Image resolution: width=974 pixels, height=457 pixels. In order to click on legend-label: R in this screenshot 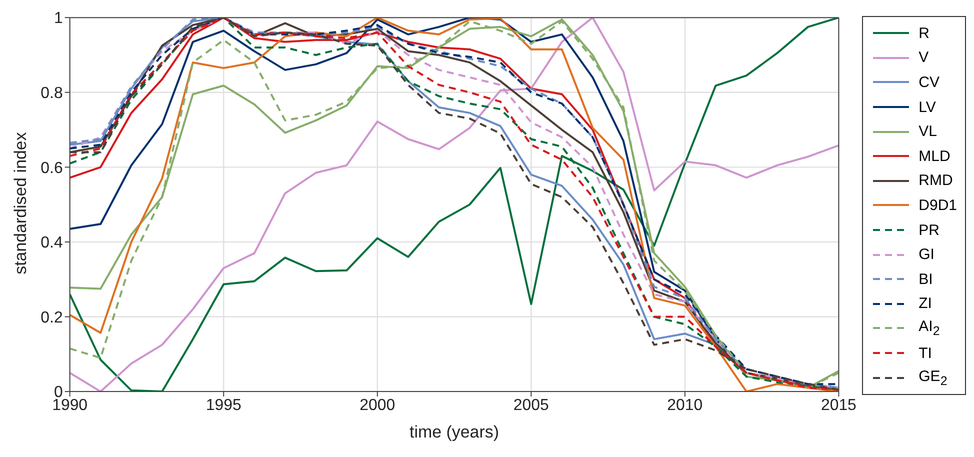, I will do `click(924, 33)`.